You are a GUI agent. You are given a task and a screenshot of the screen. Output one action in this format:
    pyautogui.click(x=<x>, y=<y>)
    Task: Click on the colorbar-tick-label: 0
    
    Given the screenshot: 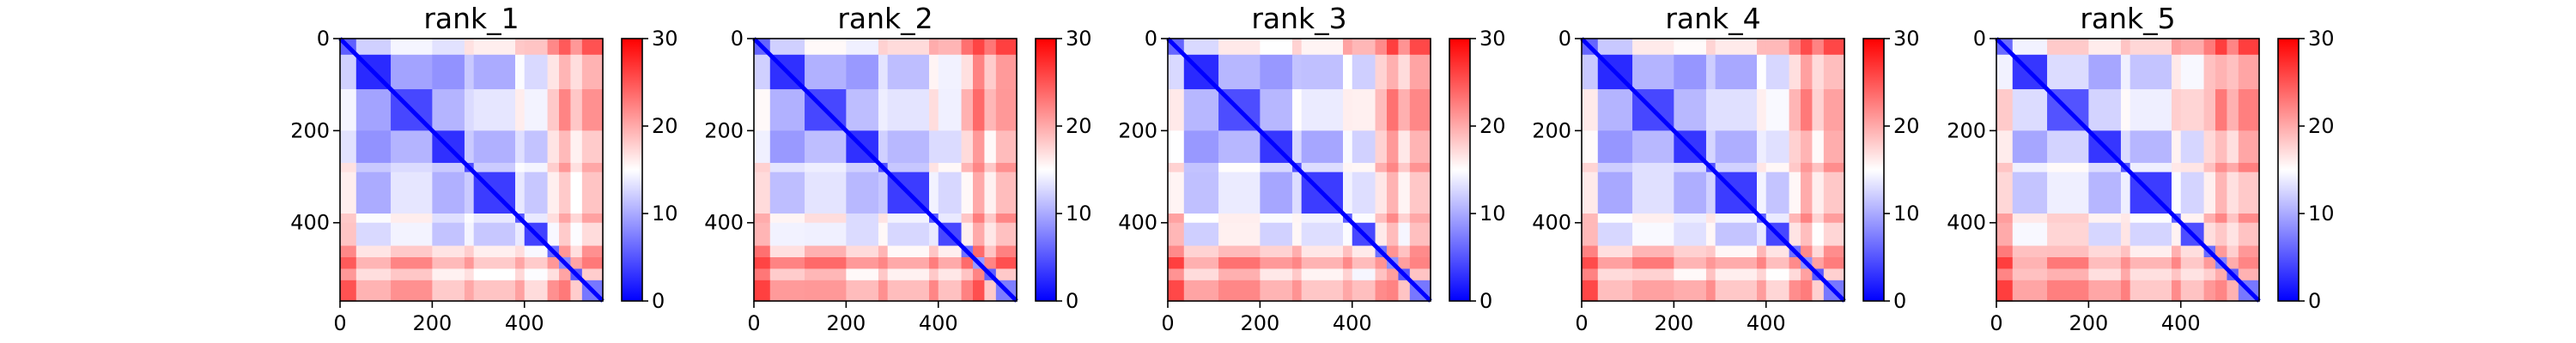 What is the action you would take?
    pyautogui.click(x=2314, y=301)
    